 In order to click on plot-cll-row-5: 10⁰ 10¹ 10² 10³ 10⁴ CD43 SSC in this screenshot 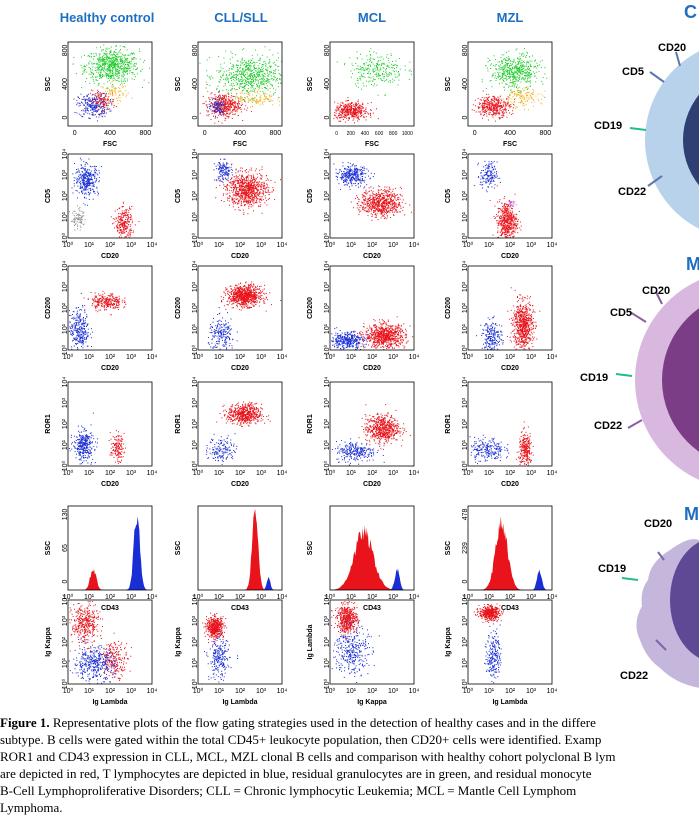, I will do `click(230, 563)`.